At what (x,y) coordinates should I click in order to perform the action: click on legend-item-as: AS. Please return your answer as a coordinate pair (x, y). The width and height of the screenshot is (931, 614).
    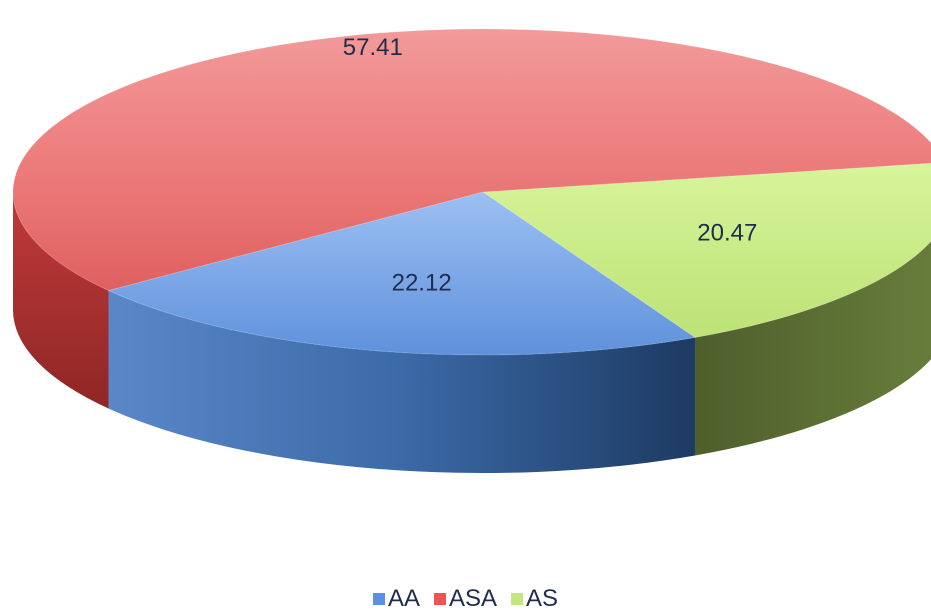
    Looking at the image, I should click on (534, 599).